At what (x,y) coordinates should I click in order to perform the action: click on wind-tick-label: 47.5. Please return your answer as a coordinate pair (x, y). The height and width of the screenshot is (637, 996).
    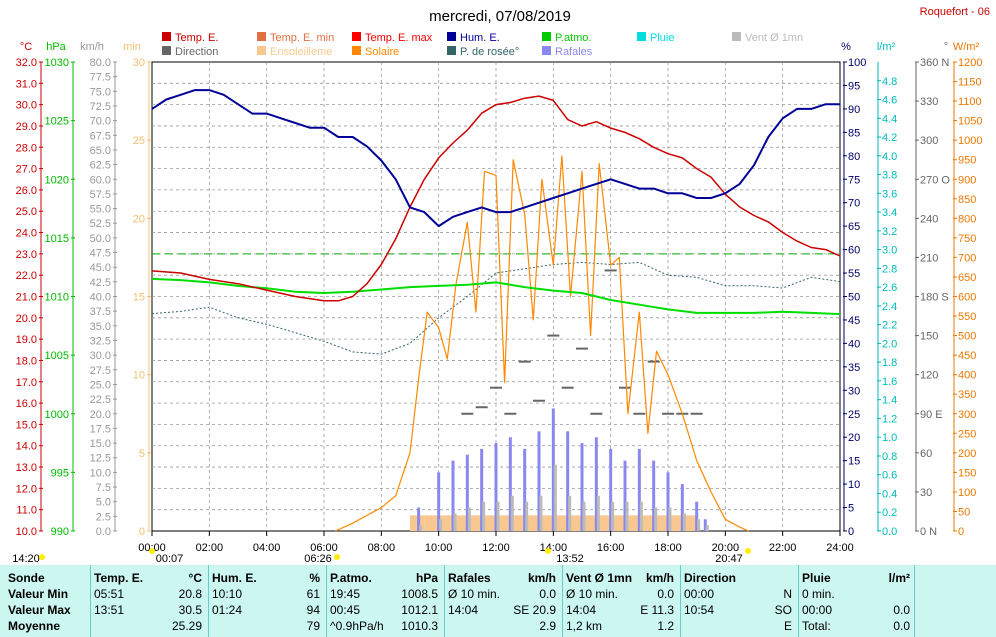
    Looking at the image, I should click on (100, 254).